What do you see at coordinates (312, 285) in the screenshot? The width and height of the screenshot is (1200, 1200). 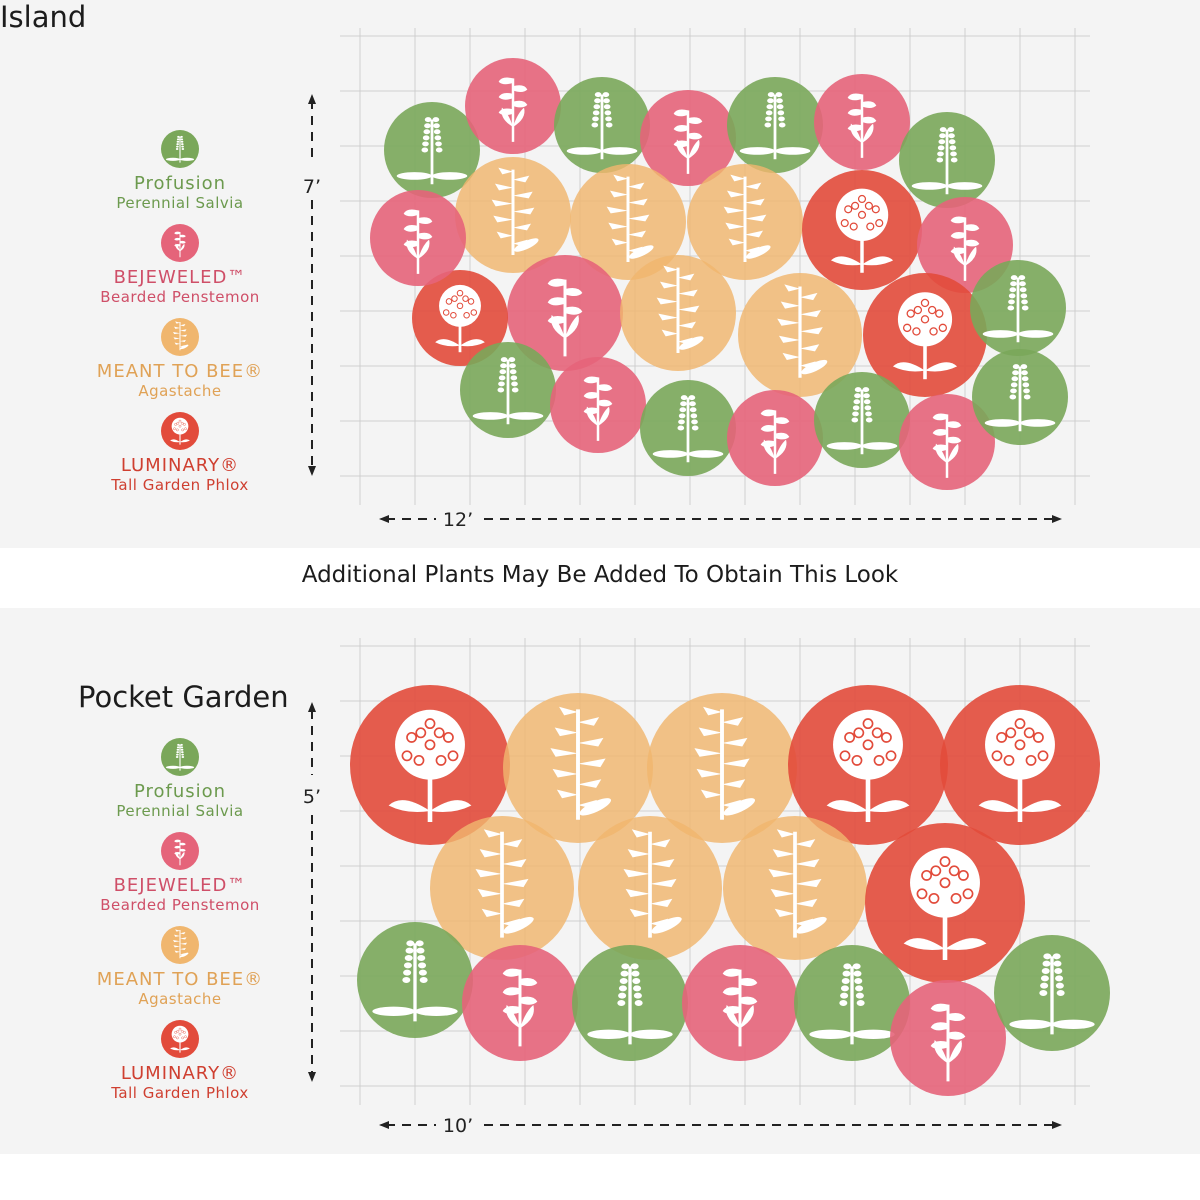 I see `island-height-dimension` at bounding box center [312, 285].